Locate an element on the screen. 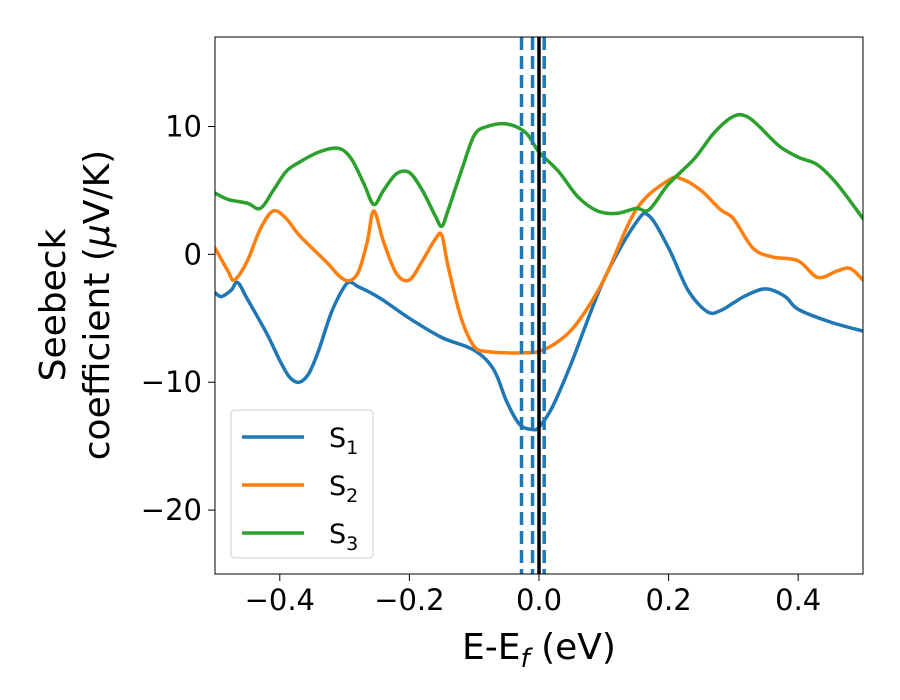 This screenshot has width=900, height=700. legend: S1 S2 S3 is located at coordinates (302, 484).